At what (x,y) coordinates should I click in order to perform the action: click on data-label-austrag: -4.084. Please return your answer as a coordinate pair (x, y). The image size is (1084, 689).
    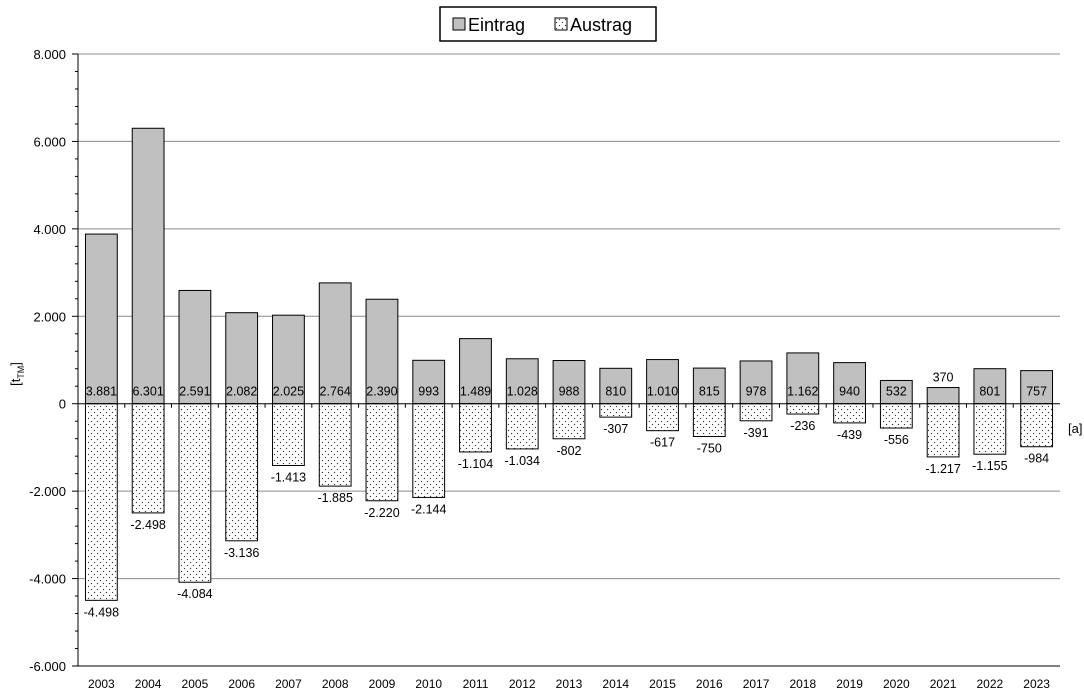
    Looking at the image, I should click on (194, 594).